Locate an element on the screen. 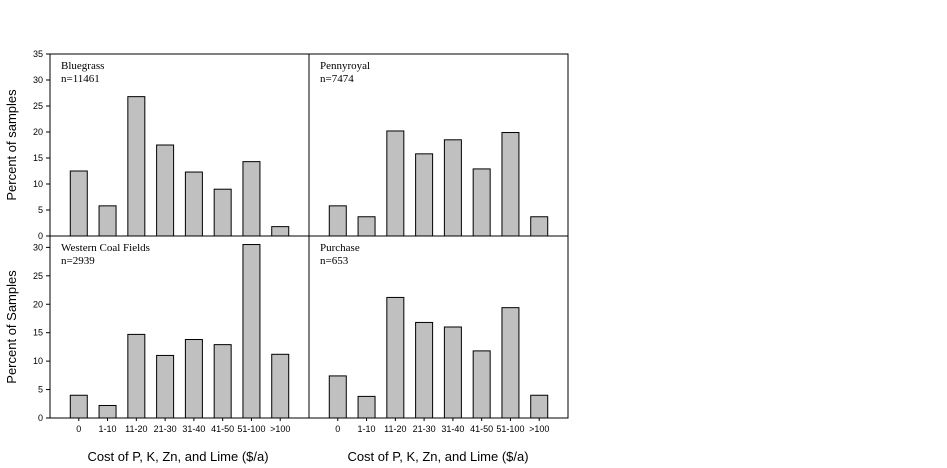 This screenshot has width=947, height=468. panel-sample-size: n=7474 is located at coordinates (337, 79).